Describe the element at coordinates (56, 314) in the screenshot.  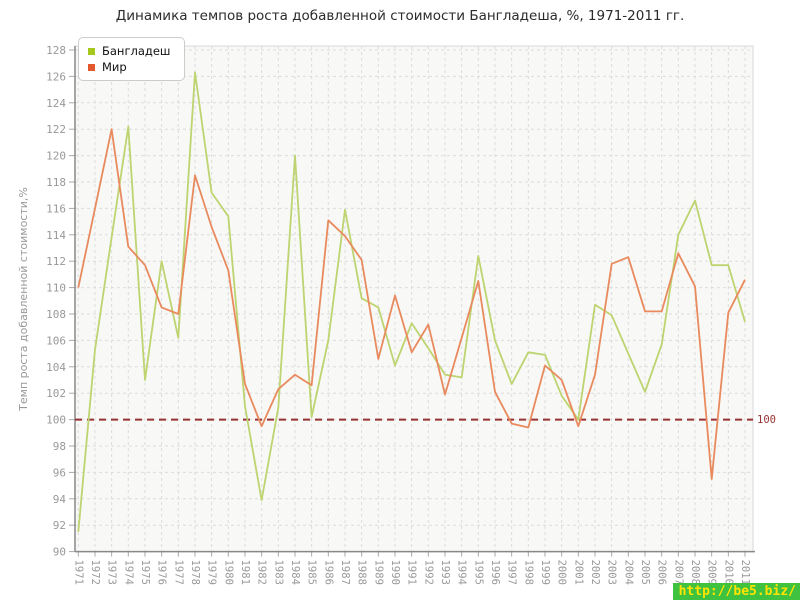
I see `y-tick-label: 108` at that location.